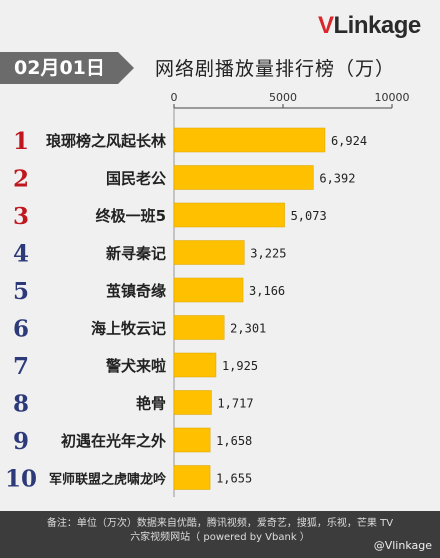 The image size is (440, 558). I want to click on vlinkage-logo: VLinkage, so click(369, 26).